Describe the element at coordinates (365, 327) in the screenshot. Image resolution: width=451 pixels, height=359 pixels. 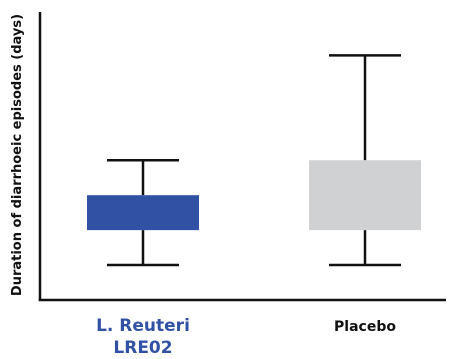
I see `x-tick-label: Placebo` at that location.